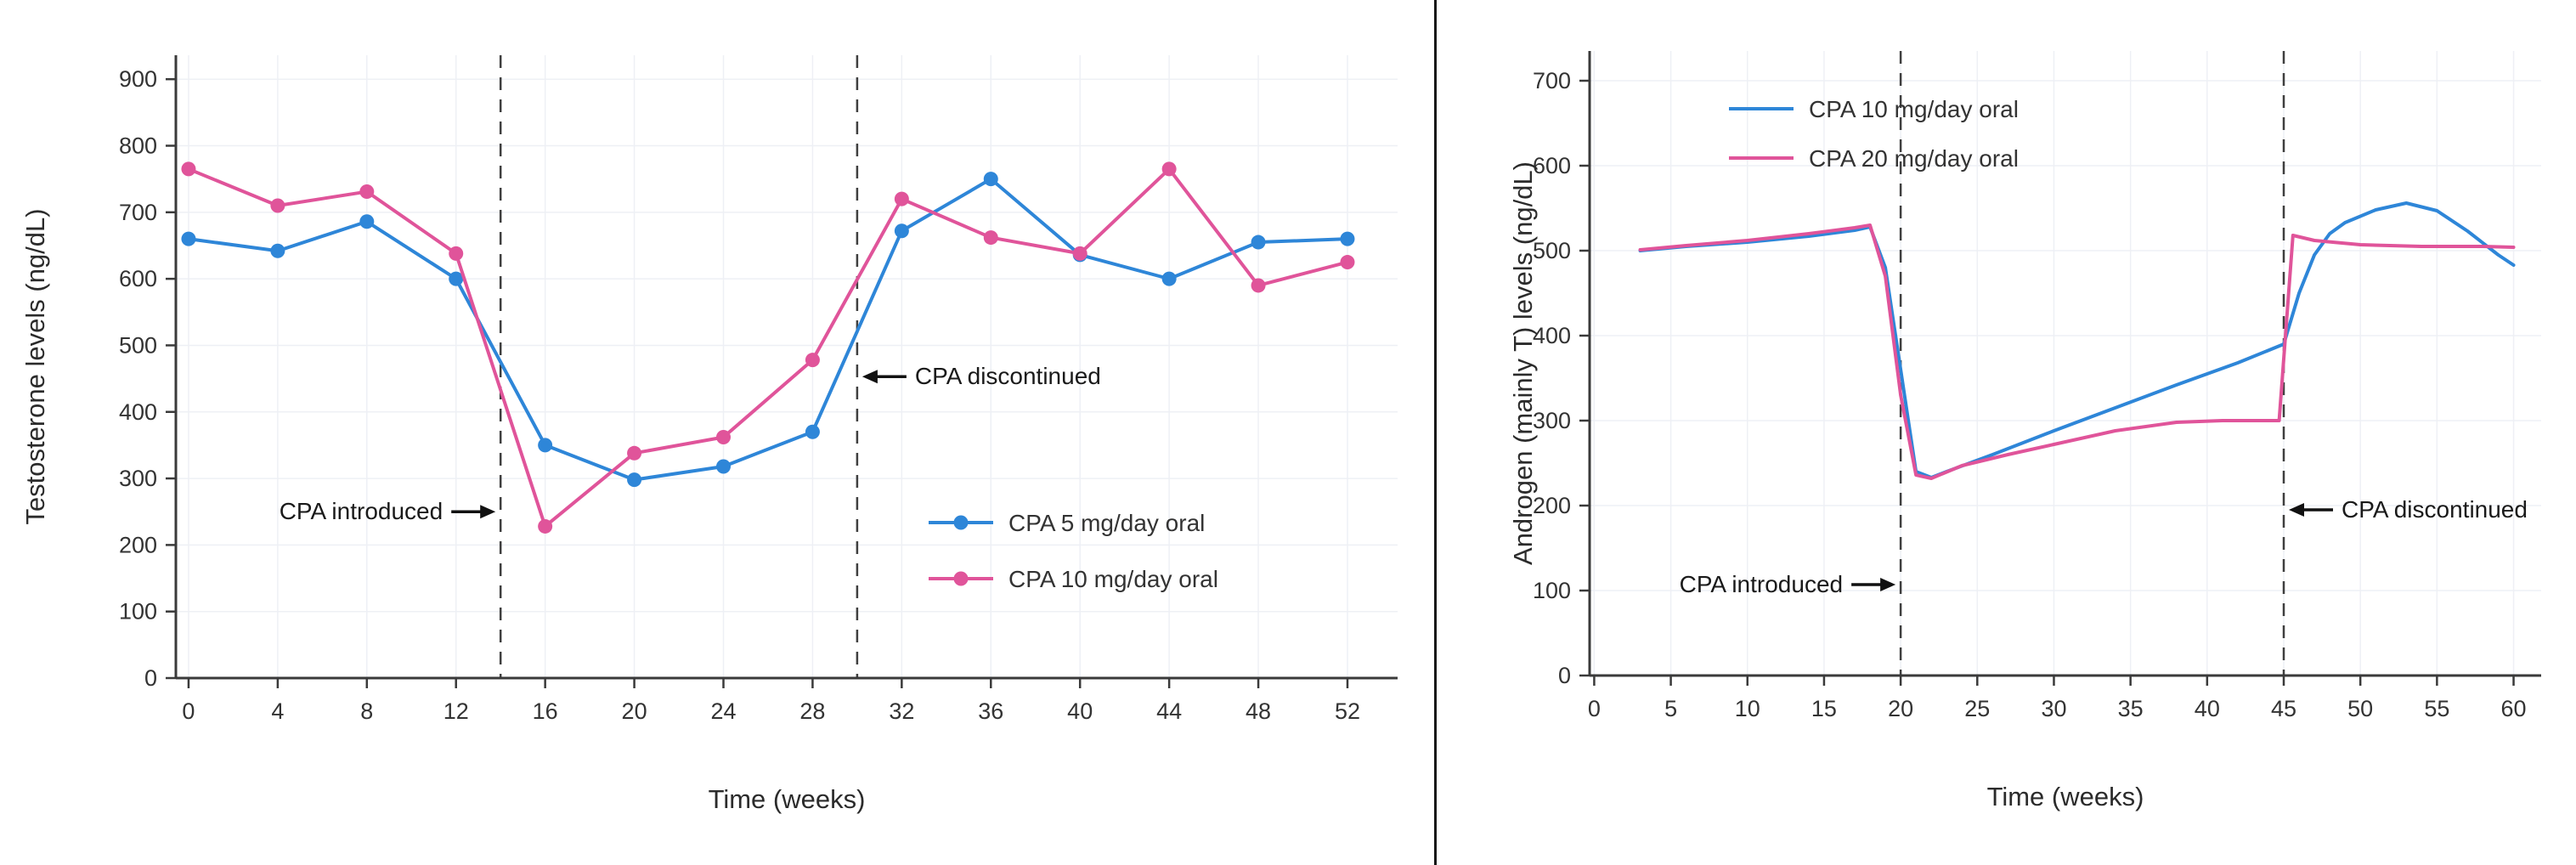 The width and height of the screenshot is (2576, 865). Describe the element at coordinates (456, 711) in the screenshot. I see `x-tick-label: 12` at that location.